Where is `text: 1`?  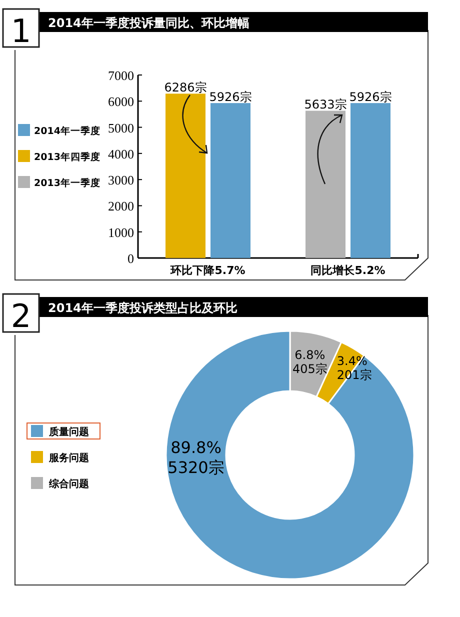 text: 1 is located at coordinates (21, 31).